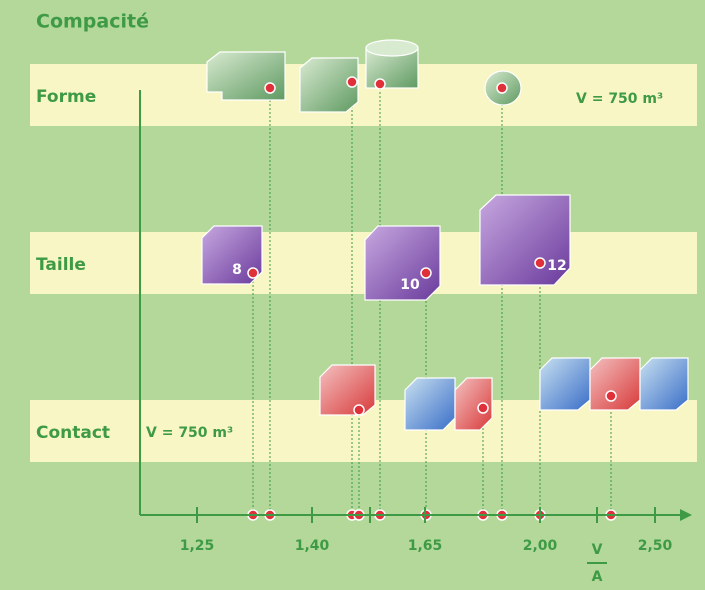 The width and height of the screenshot is (705, 590). Describe the element at coordinates (61, 265) in the screenshot. I see `row-label: Taille` at that location.